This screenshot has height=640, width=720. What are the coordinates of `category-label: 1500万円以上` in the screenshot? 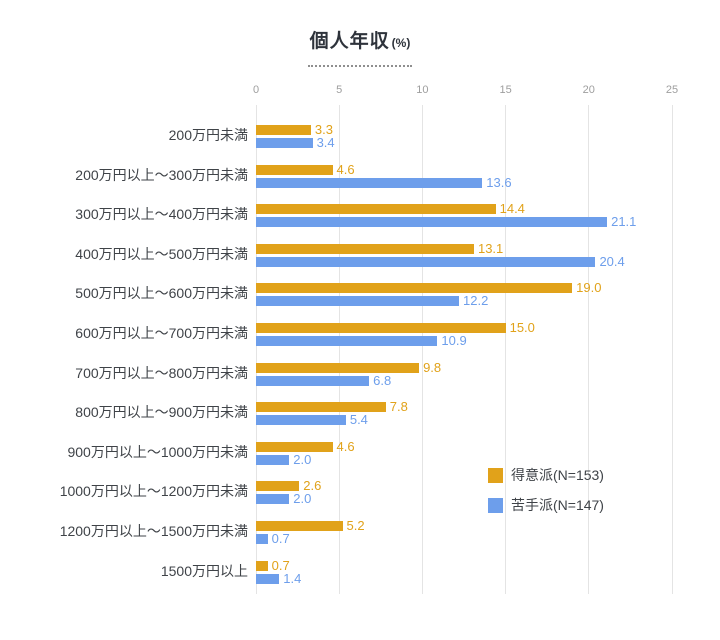 It's located at (204, 570).